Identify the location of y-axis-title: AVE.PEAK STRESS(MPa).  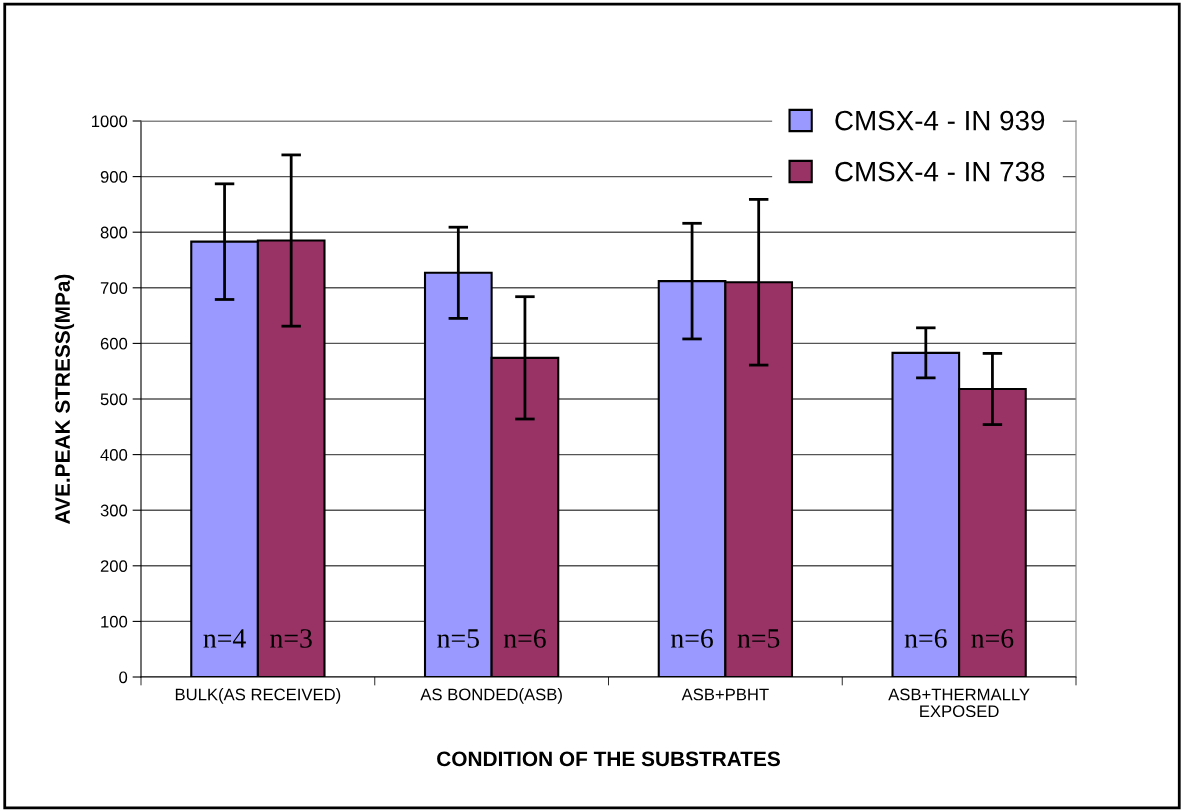
(64, 399).